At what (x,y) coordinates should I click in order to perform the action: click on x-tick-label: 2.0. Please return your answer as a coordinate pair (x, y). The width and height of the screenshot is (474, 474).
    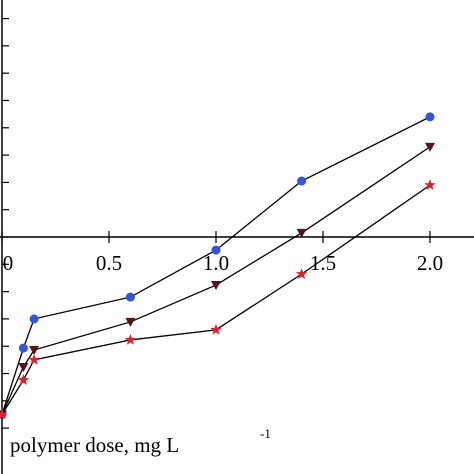
    Looking at the image, I should click on (430, 263).